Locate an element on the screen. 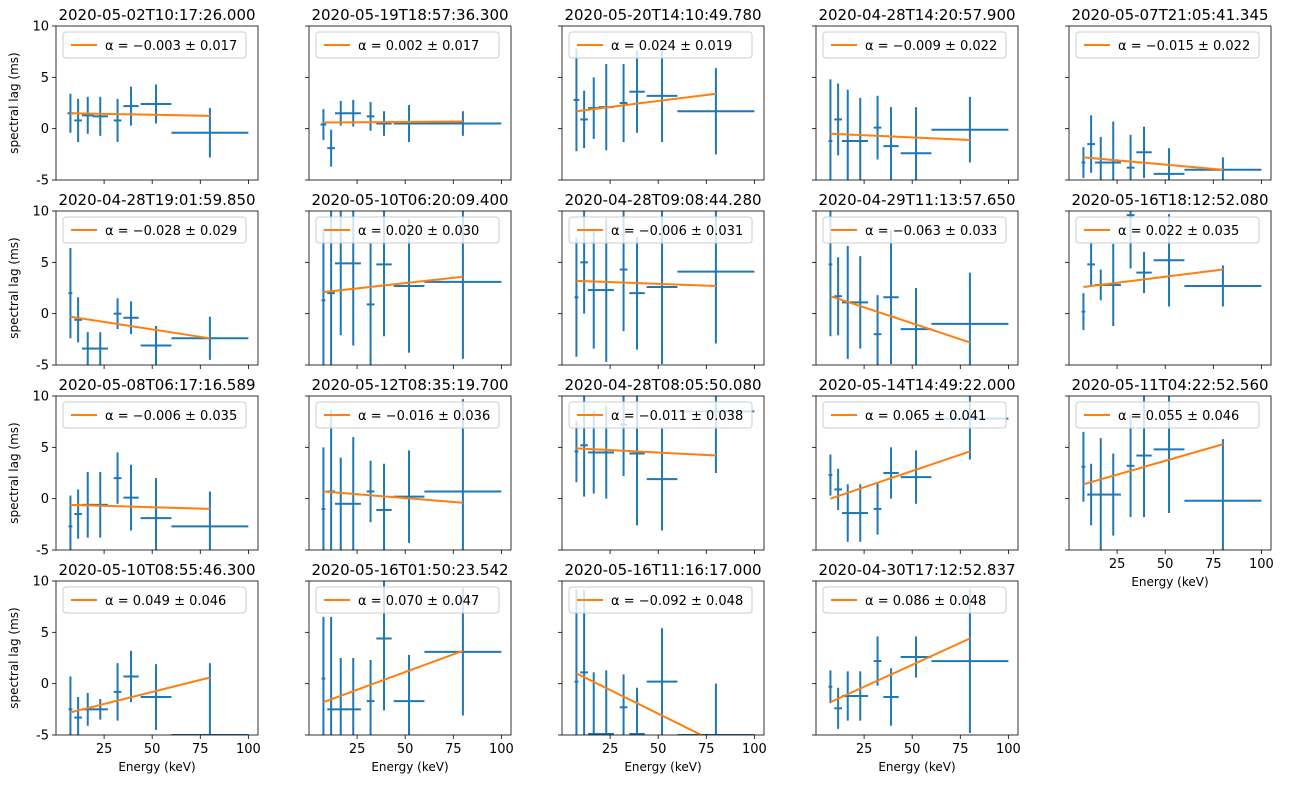  x-tick-label: 50 is located at coordinates (1165, 564).